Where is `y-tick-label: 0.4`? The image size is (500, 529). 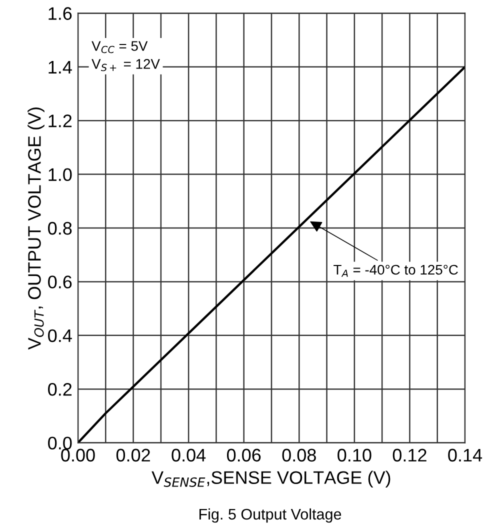 y-tick-label: 0.4 is located at coordinates (60, 335).